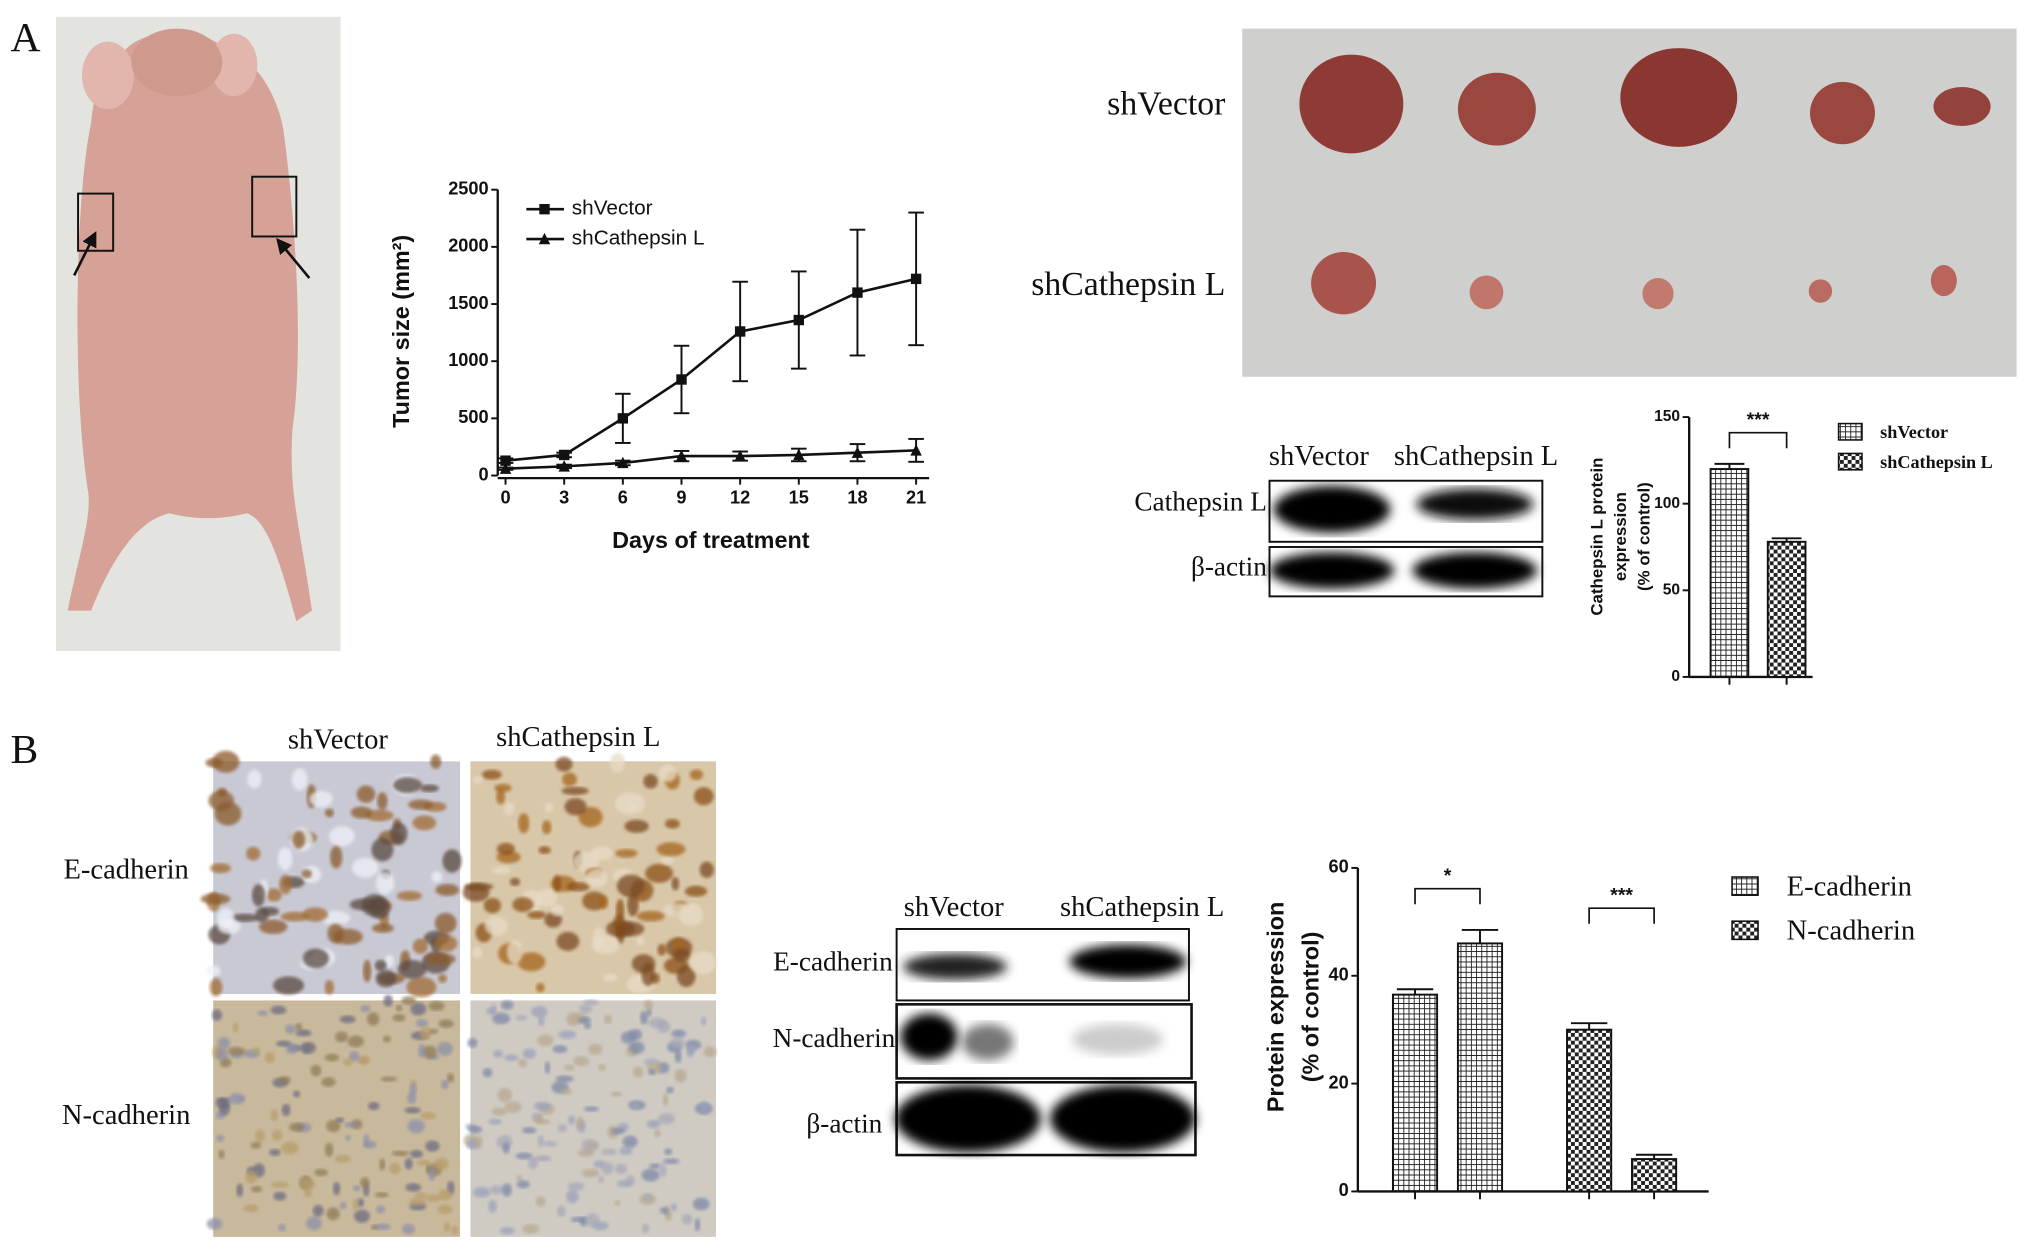 This screenshot has width=2031, height=1259. I want to click on y-tick-label: 1500, so click(468, 303).